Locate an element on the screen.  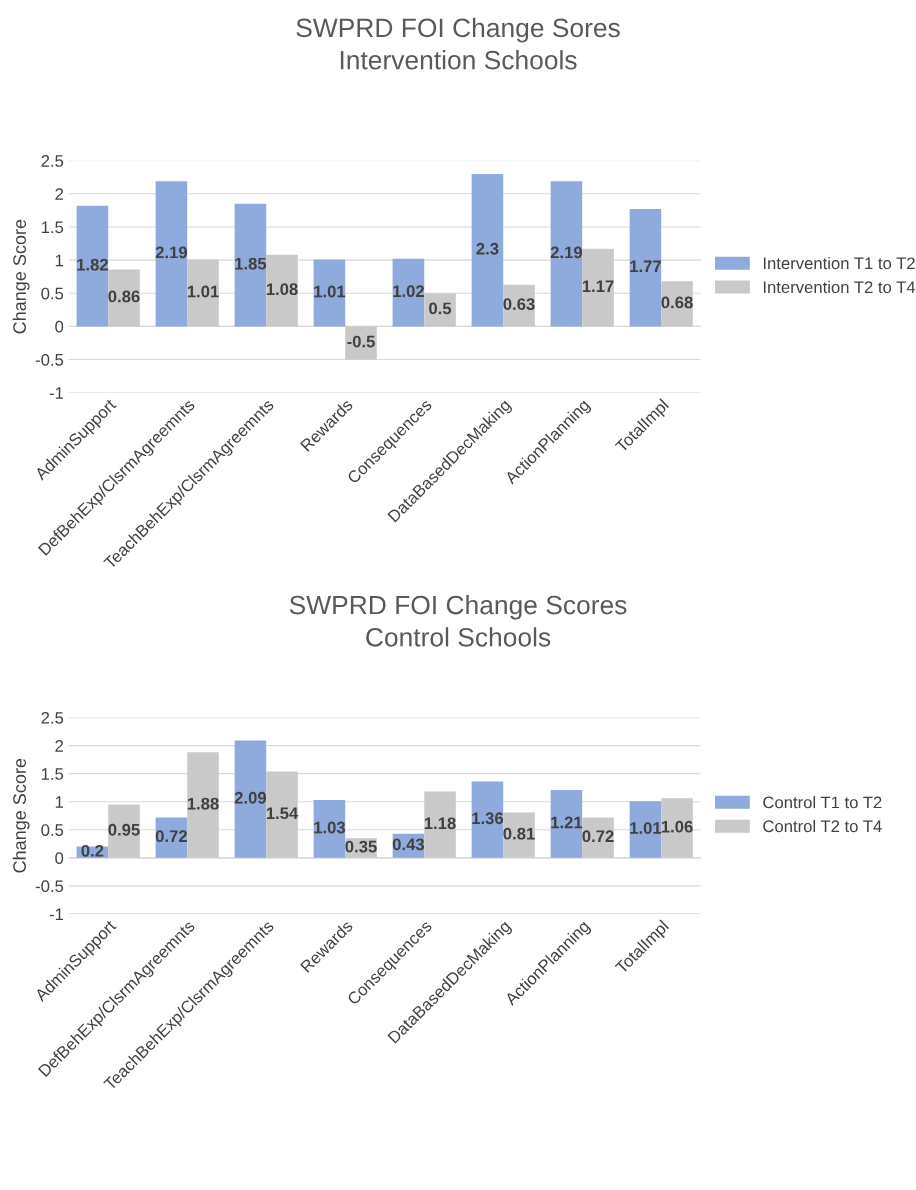
data-label: 0.5 is located at coordinates (440, 308).